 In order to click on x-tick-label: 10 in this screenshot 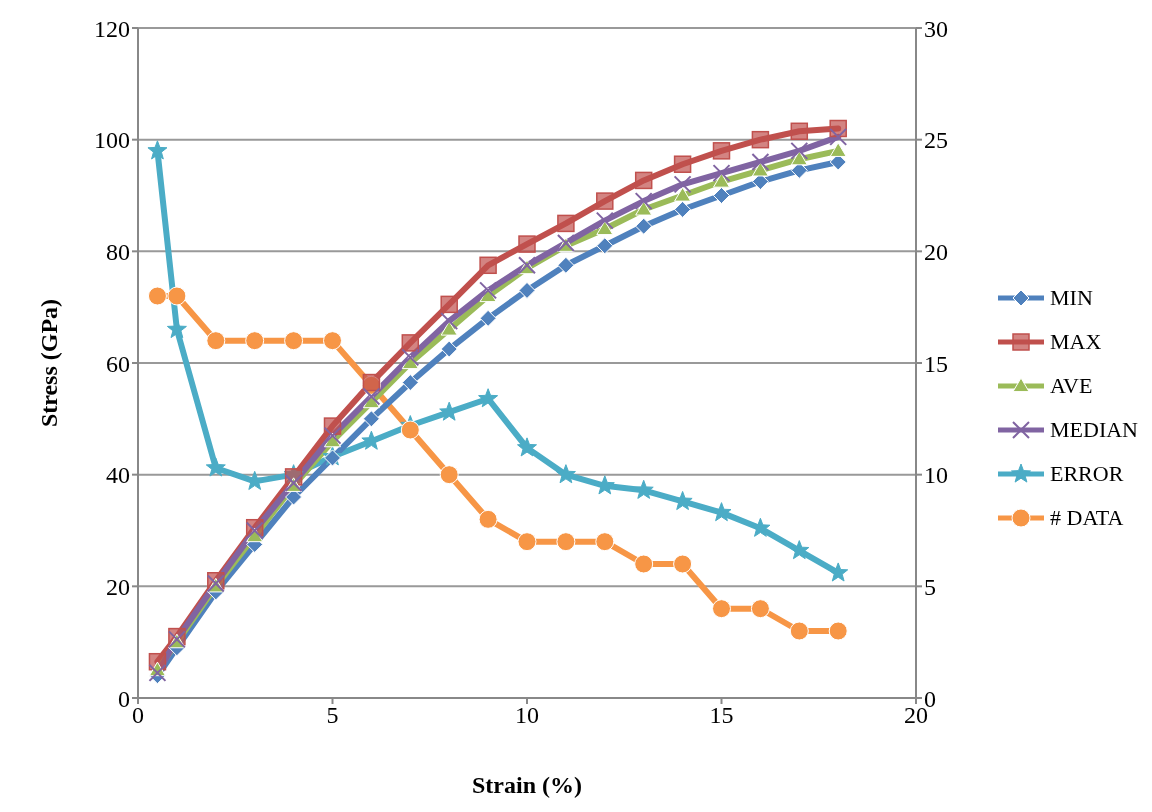, I will do `click(527, 715)`.